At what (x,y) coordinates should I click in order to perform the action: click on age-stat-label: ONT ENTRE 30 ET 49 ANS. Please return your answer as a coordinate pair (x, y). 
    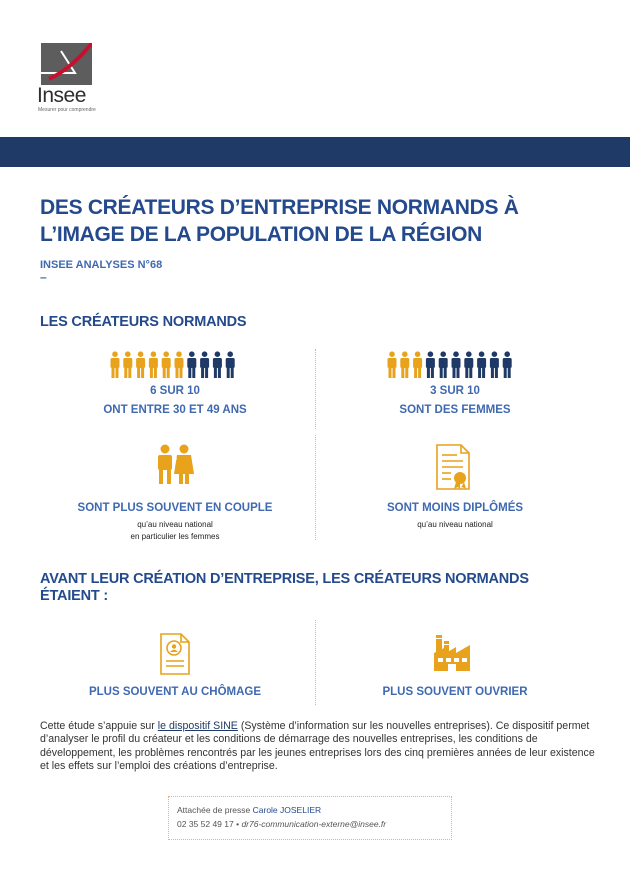
    Looking at the image, I should click on (175, 410).